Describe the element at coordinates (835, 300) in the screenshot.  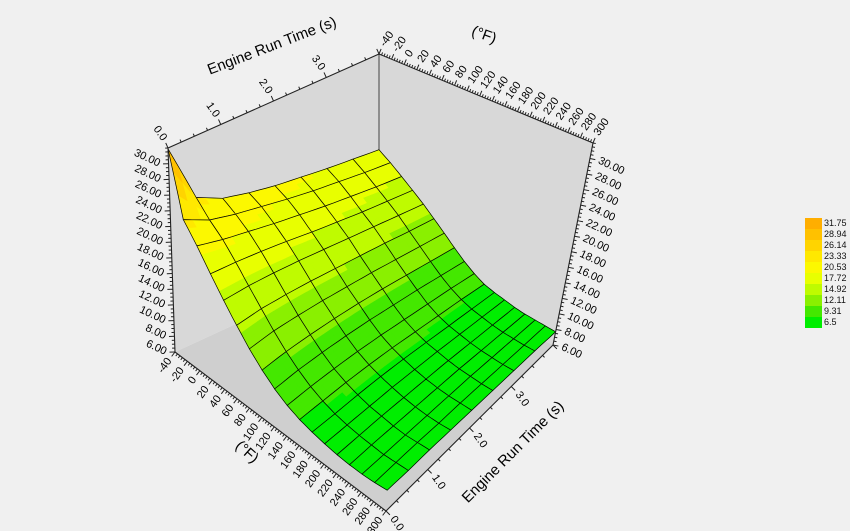
I see `legend-label: 12.11` at that location.